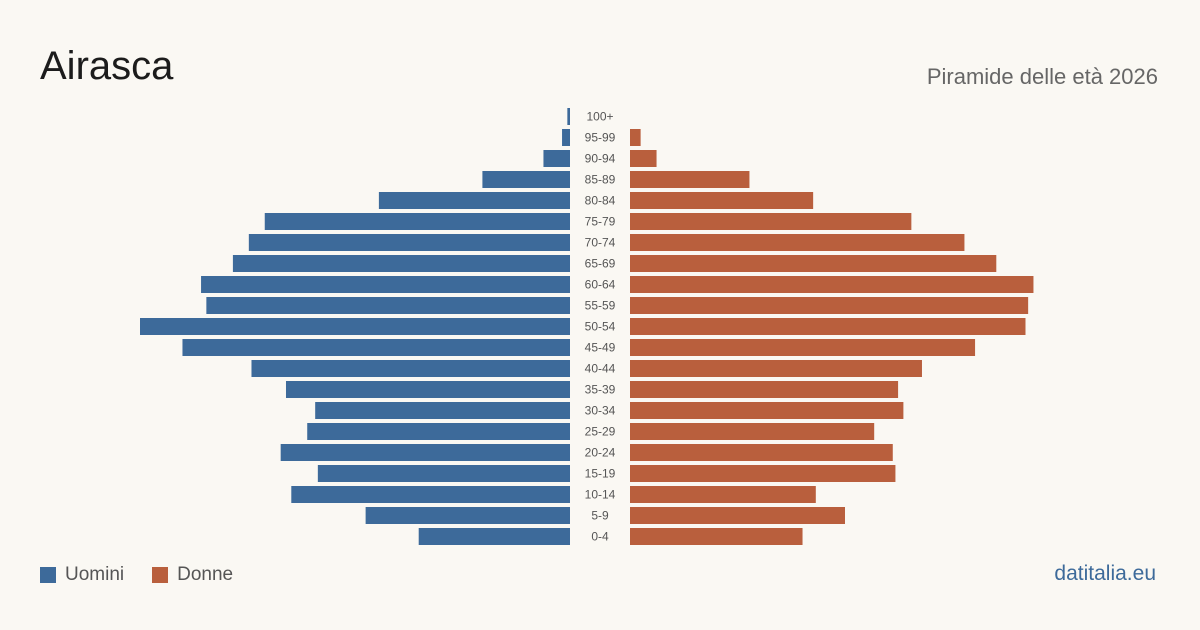 The width and height of the screenshot is (1200, 630). Describe the element at coordinates (600, 432) in the screenshot. I see `age-label-25-29: 25-29` at that location.